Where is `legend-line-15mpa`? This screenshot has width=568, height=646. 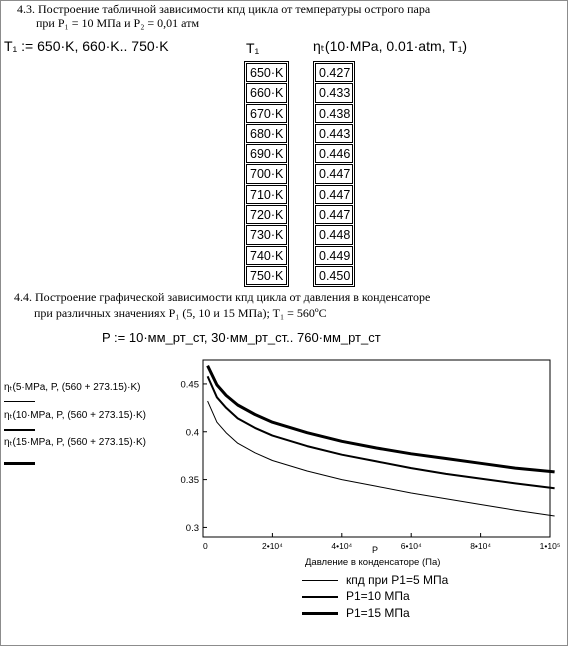 legend-line-15mpa is located at coordinates (320, 613).